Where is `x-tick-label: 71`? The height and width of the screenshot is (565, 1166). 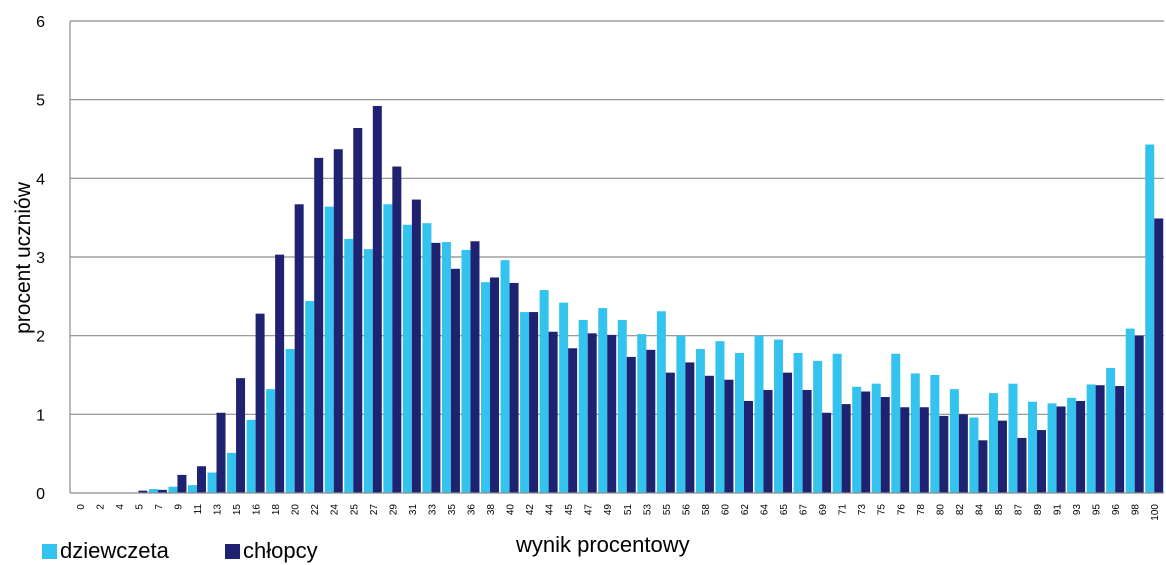 x-tick-label: 71 is located at coordinates (843, 510).